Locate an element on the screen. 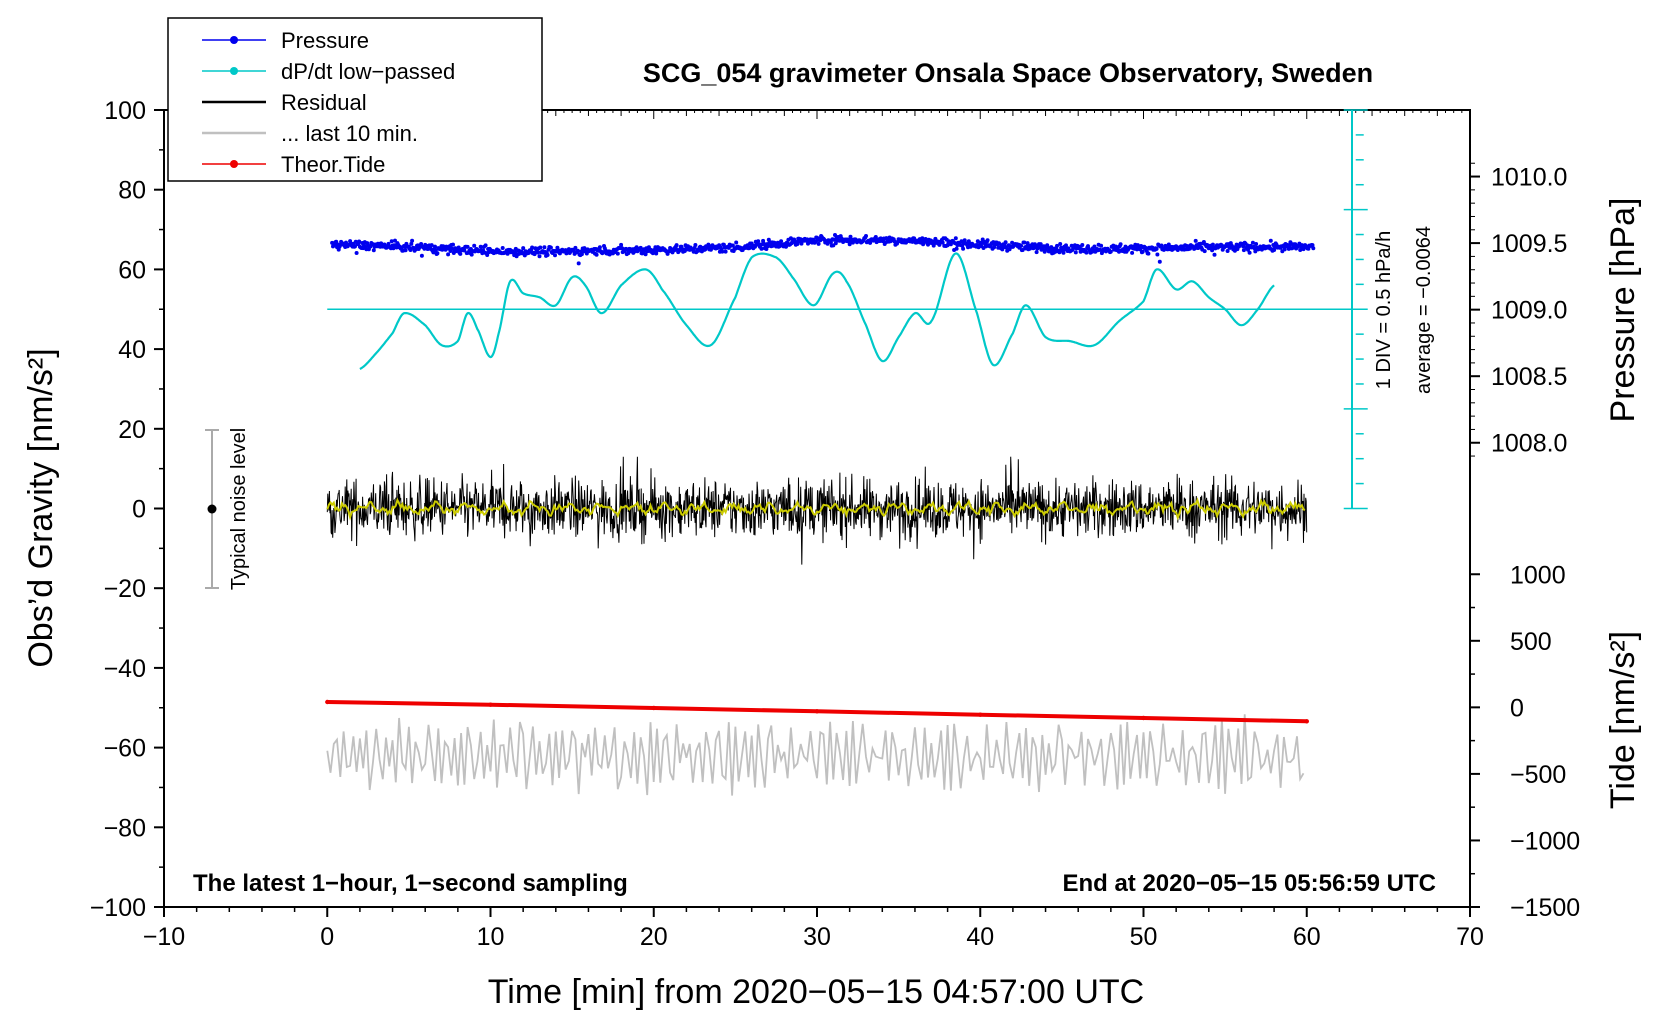 The width and height of the screenshot is (1660, 1020). x-tick-label: −10 is located at coordinates (164, 937).